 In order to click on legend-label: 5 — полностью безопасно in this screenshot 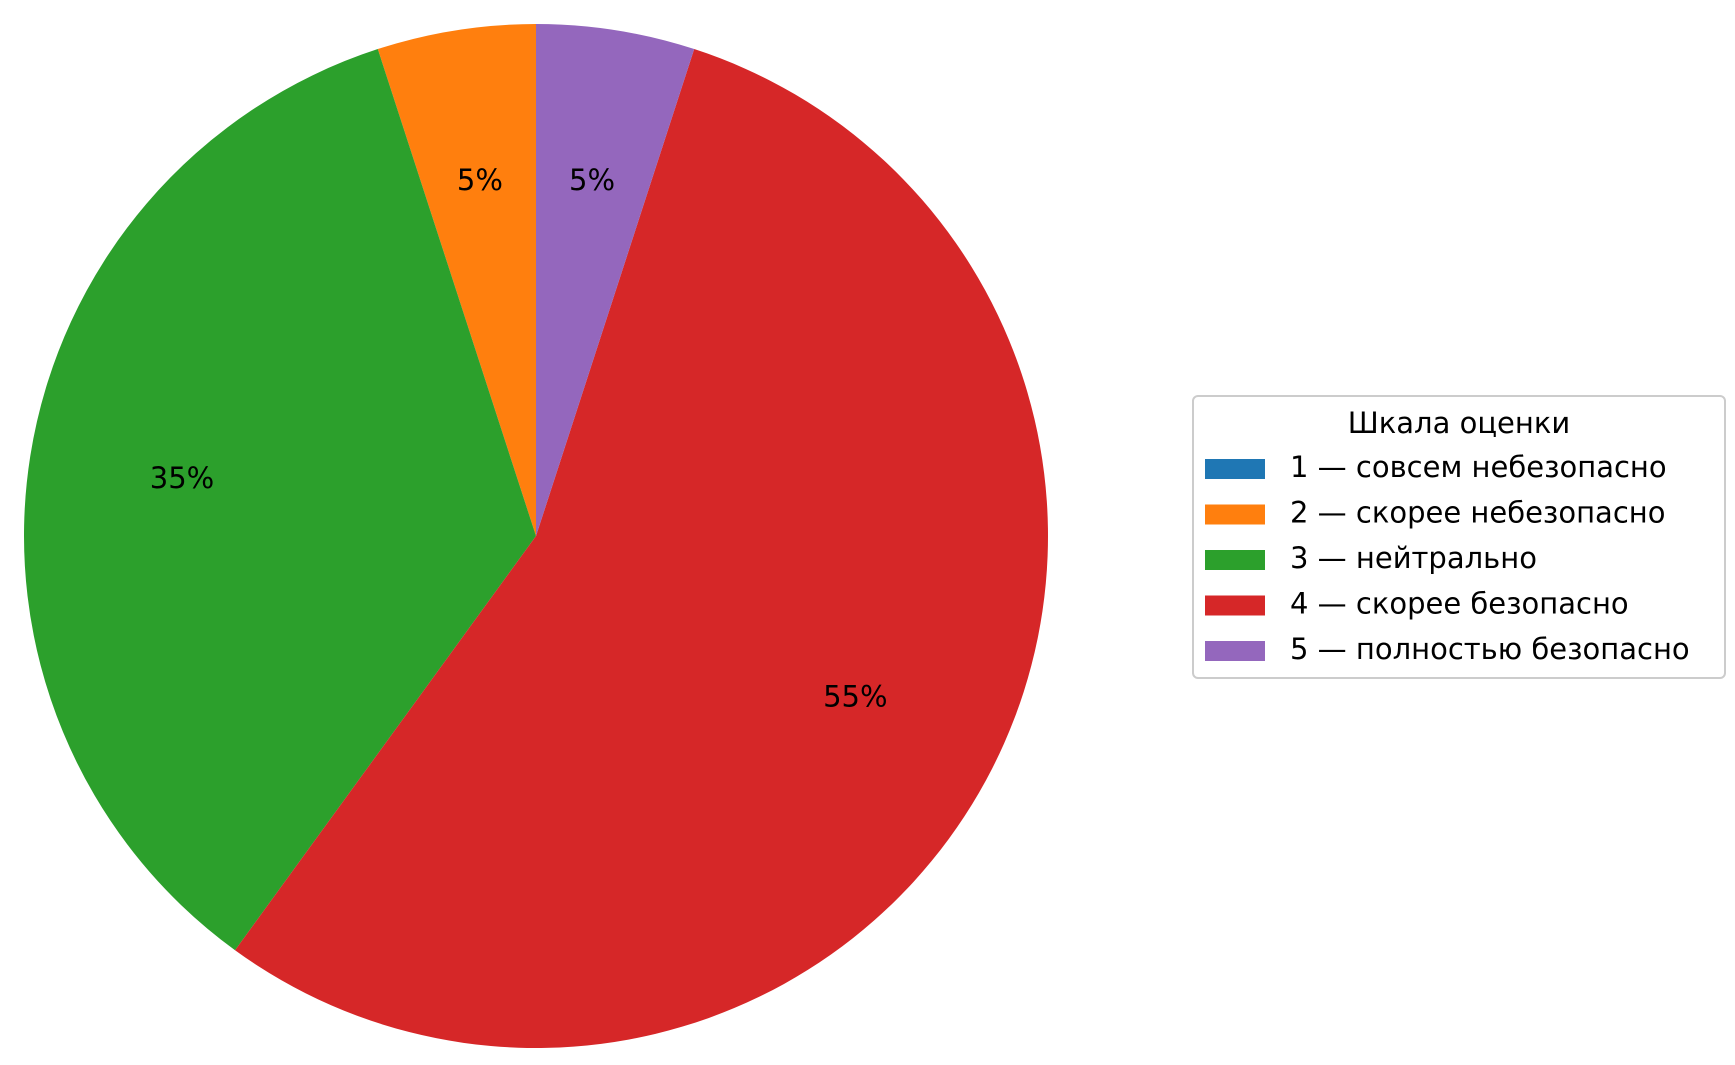, I will do `click(1490, 649)`.